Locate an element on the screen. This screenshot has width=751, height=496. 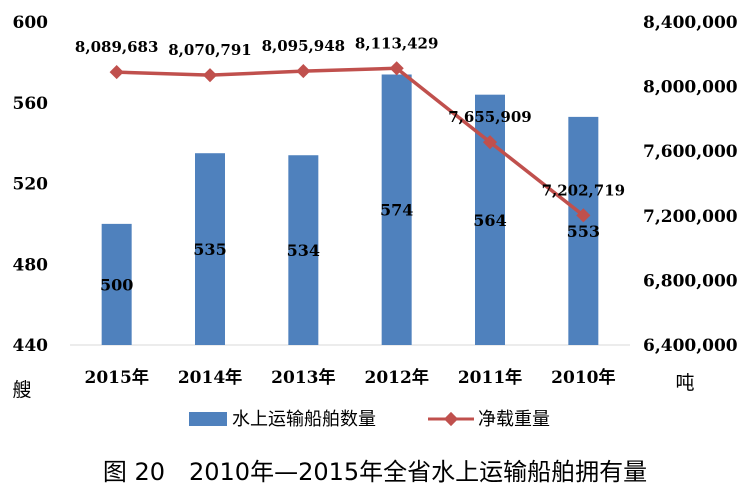
x-axis-category-label: 2015年 is located at coordinates (117, 377).